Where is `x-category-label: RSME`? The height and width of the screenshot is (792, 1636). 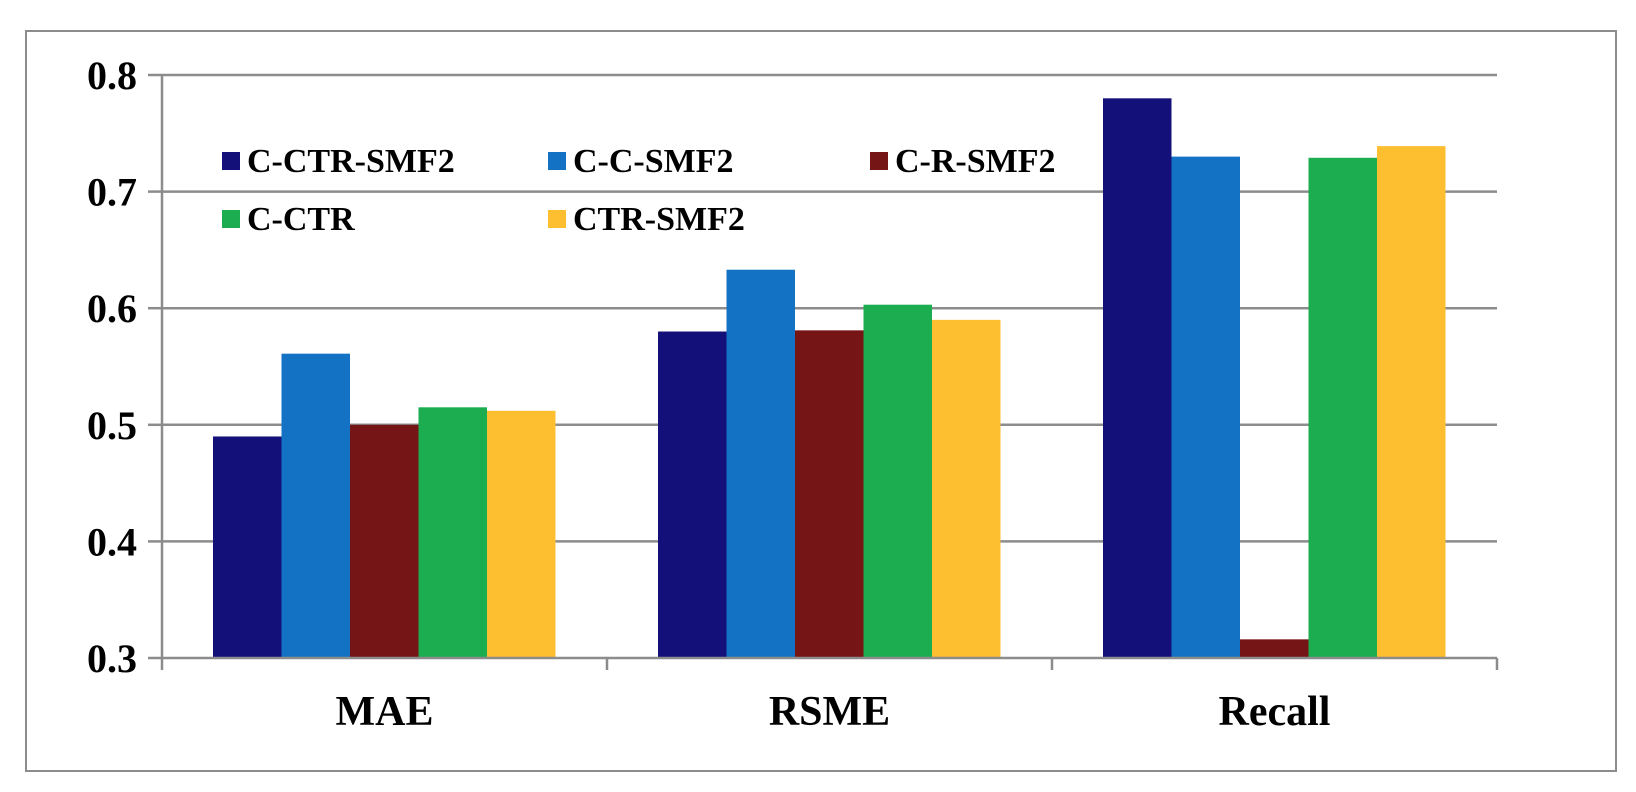
x-category-label: RSME is located at coordinates (829, 712).